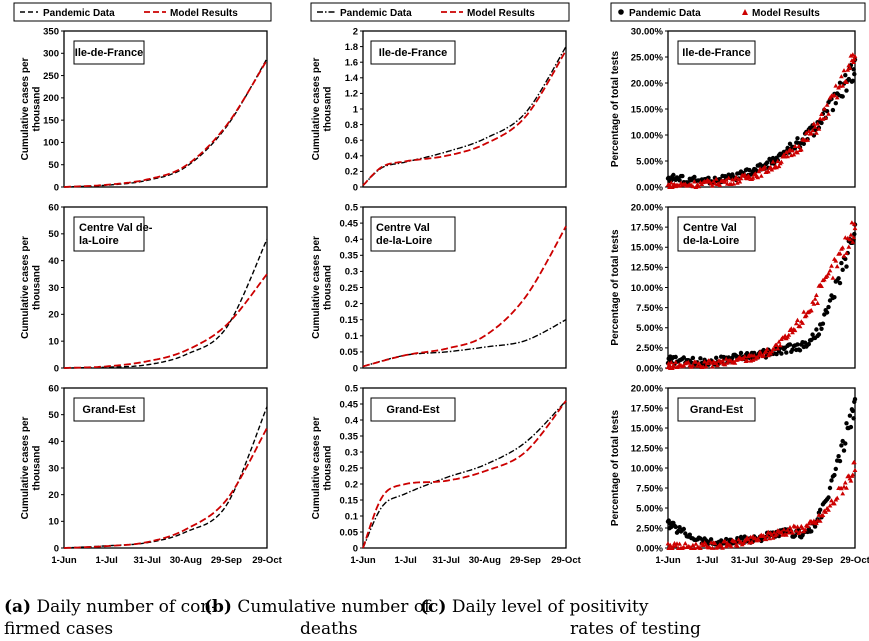 Image resolution: width=869 pixels, height=641 pixels. What do you see at coordinates (464, 474) in the screenshot?
I see `series-model-line` at bounding box center [464, 474].